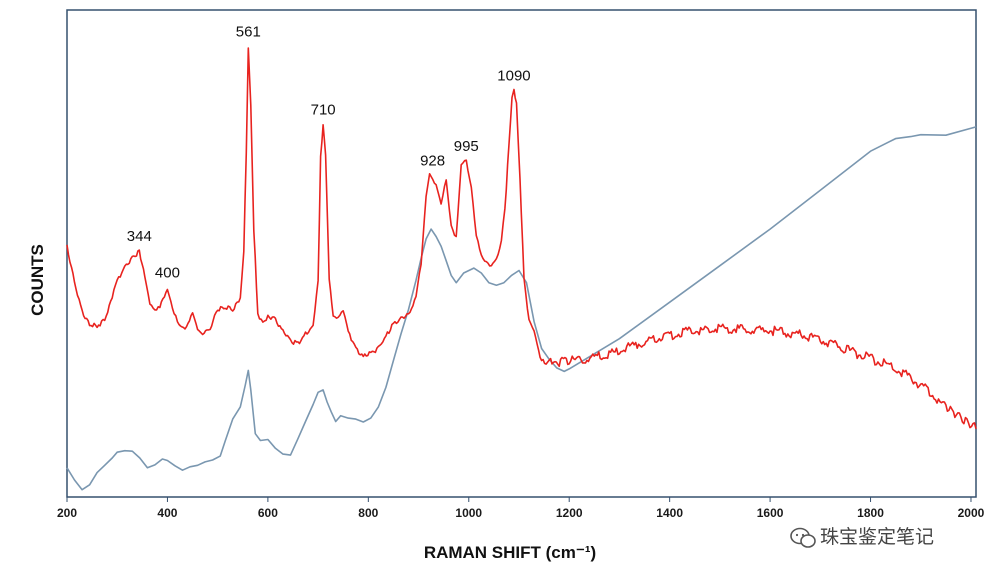 Image resolution: width=996 pixels, height=579 pixels. I want to click on wechat-icon, so click(803, 537).